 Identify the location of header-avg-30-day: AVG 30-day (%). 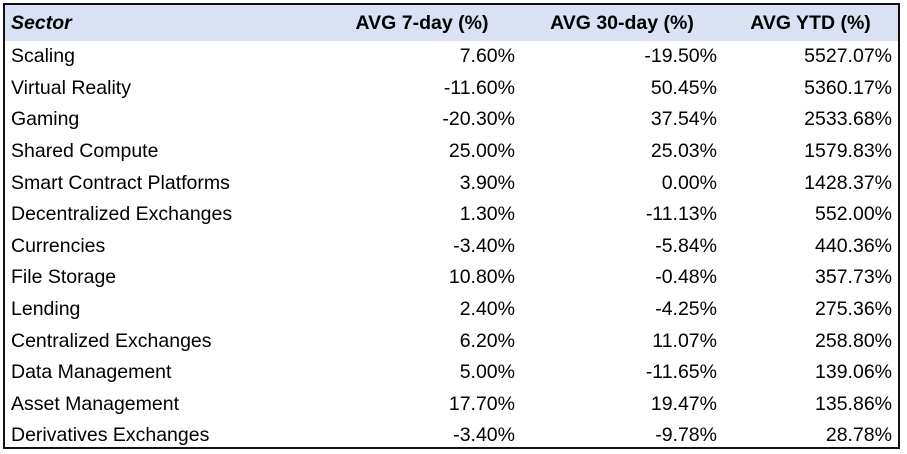
(622, 22).